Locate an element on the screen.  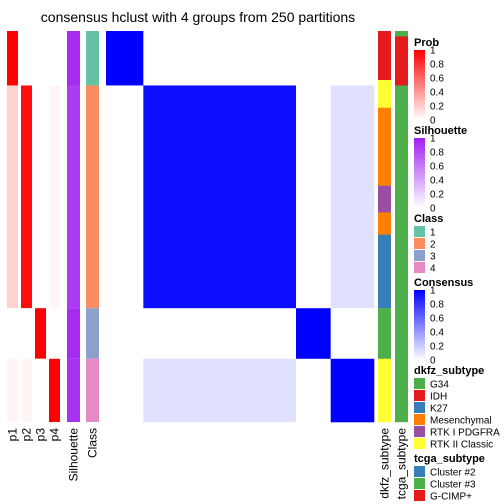
column-label-p4: p4 is located at coordinates (55, 435).